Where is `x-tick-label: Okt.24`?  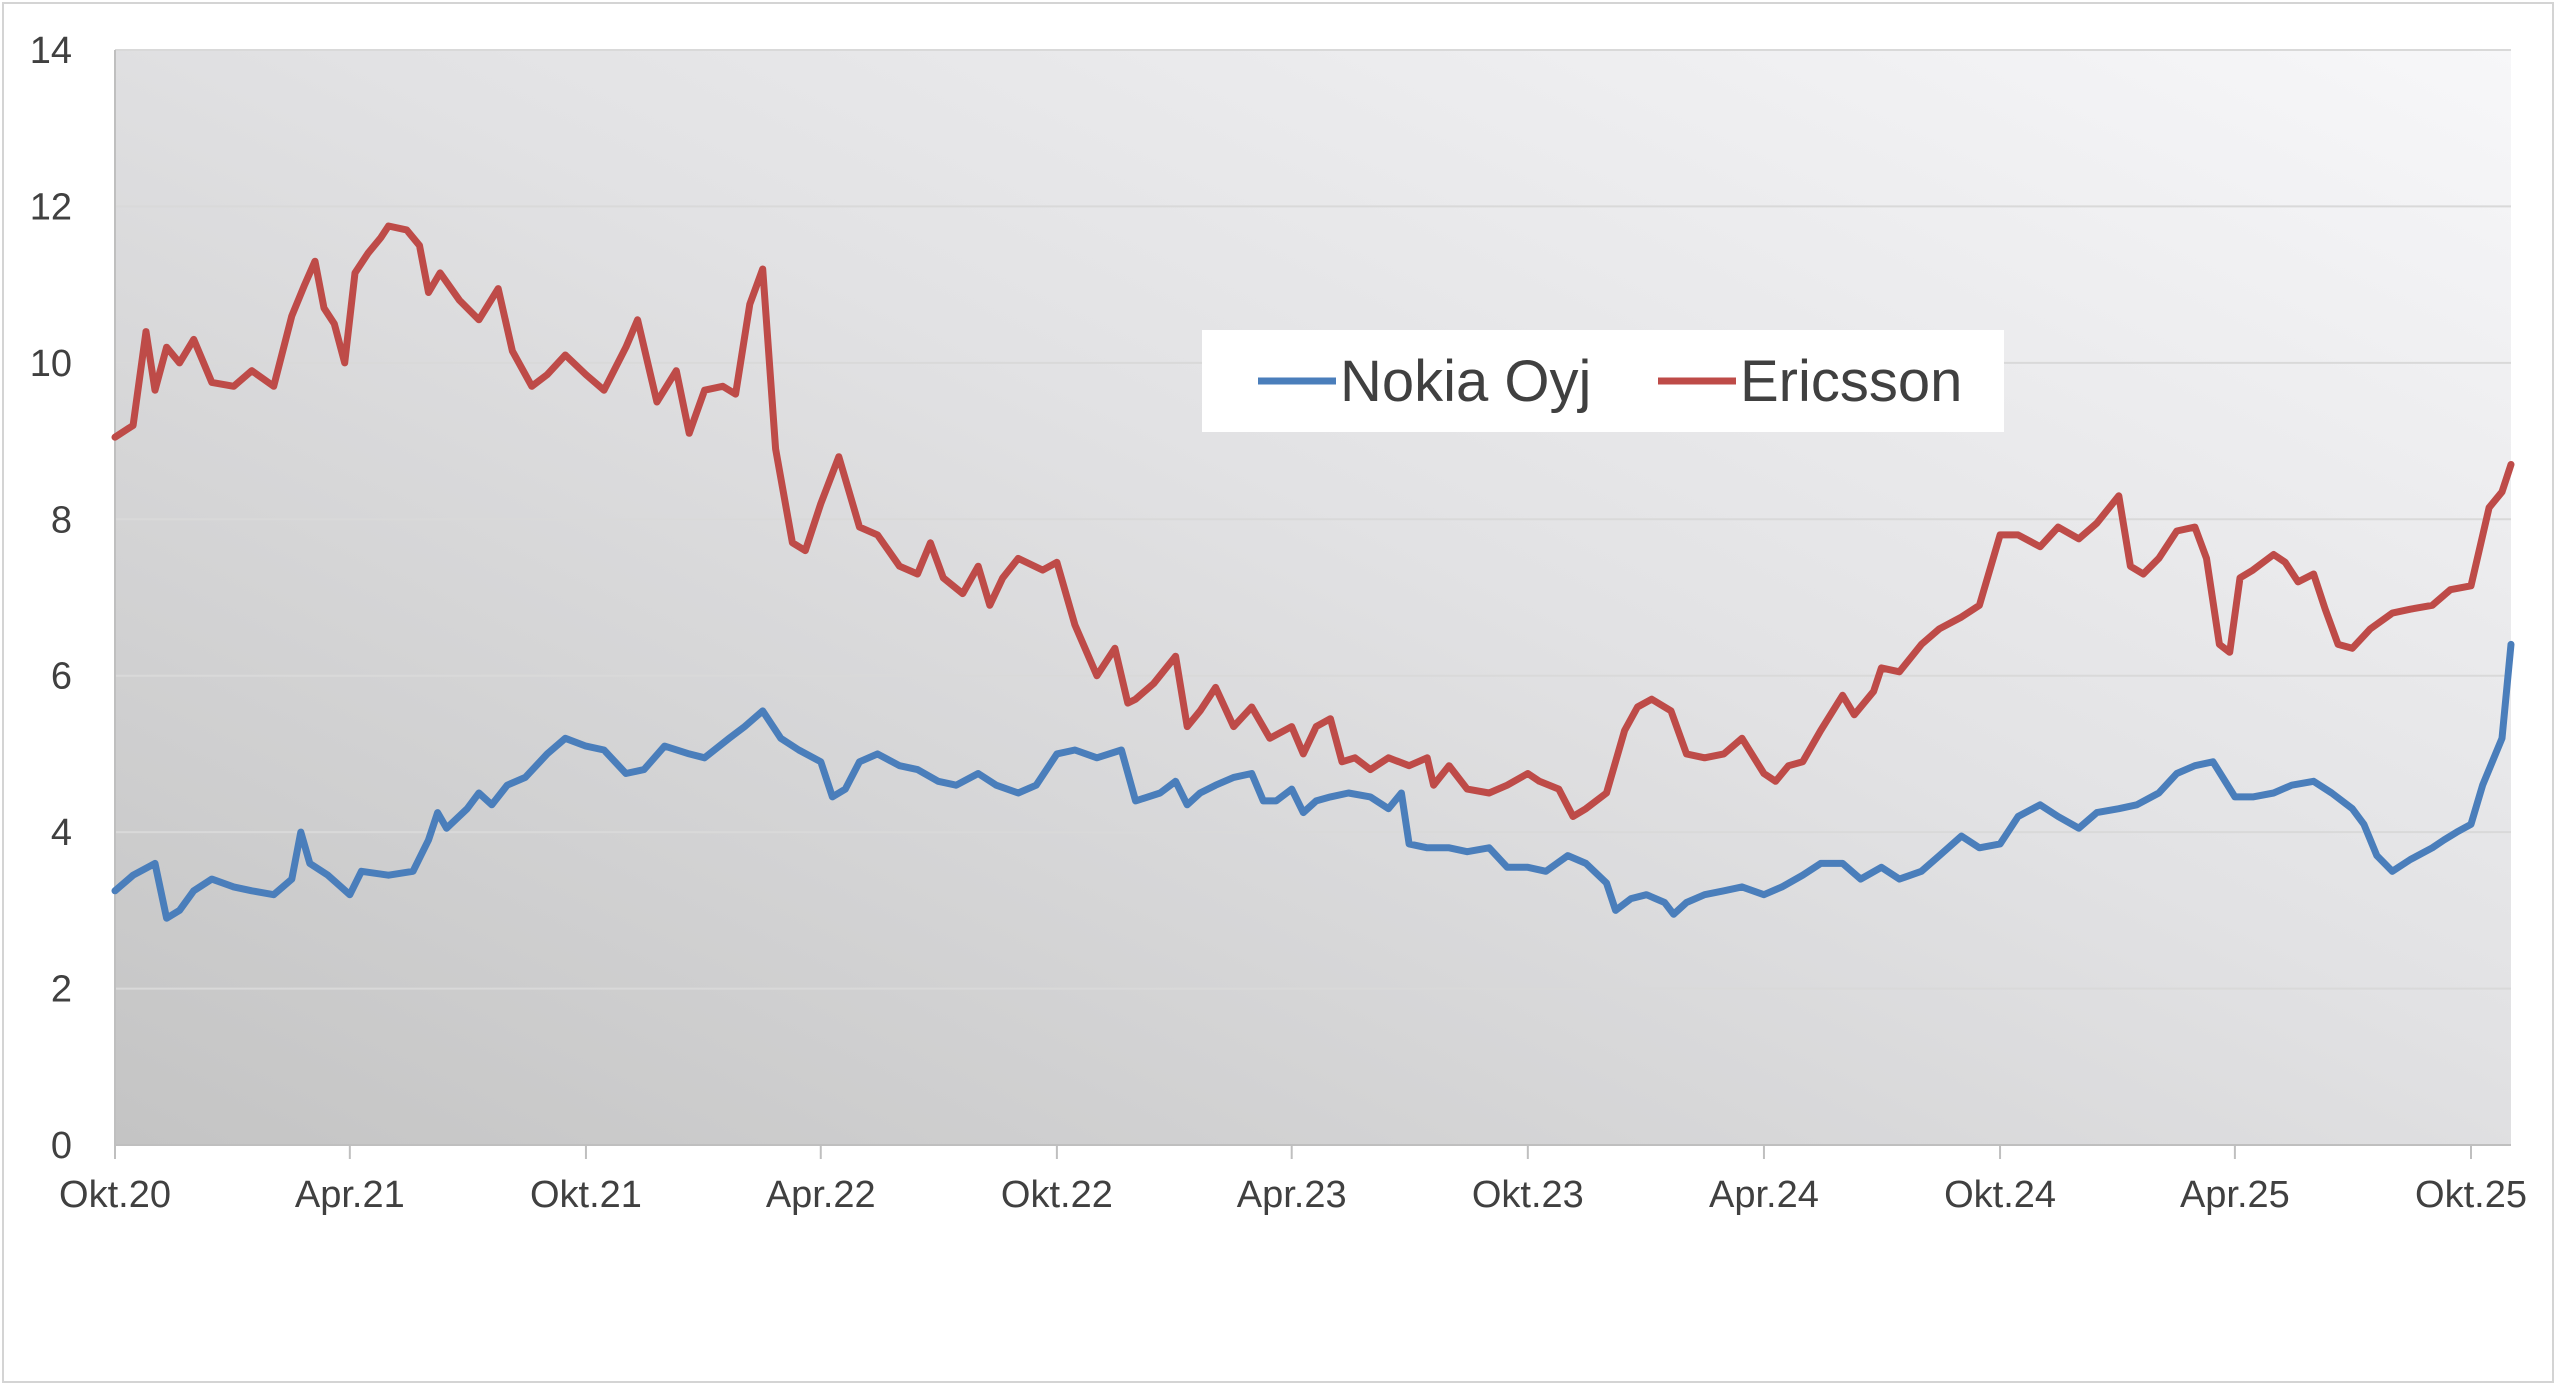 x-tick-label: Okt.24 is located at coordinates (2000, 1195).